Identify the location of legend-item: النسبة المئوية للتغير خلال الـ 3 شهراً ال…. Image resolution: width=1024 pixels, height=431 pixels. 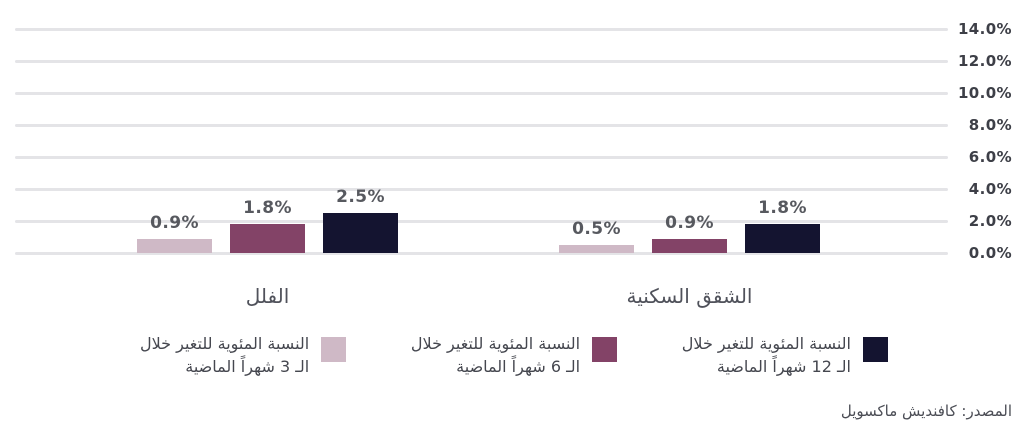
(243, 355).